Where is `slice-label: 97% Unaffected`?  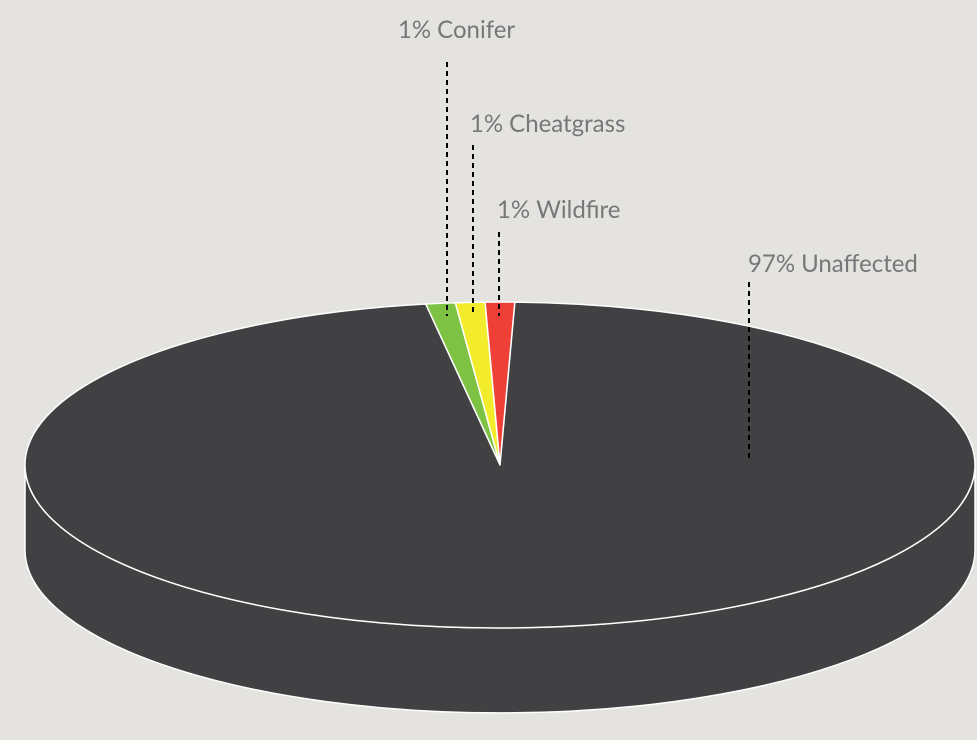
slice-label: 97% Unaffected is located at coordinates (833, 263).